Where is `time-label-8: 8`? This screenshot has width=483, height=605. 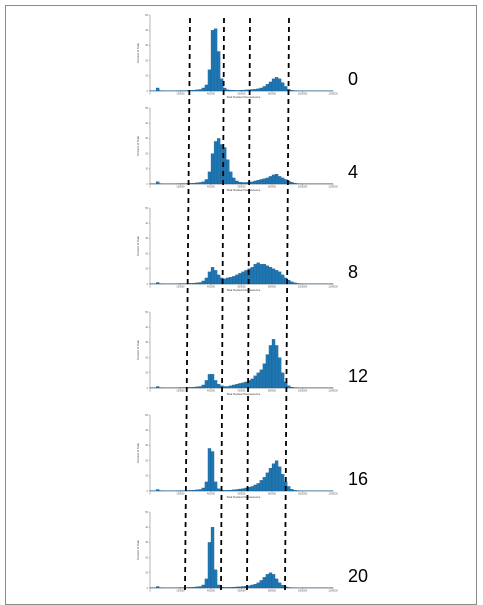
time-label-8: 8 is located at coordinates (353, 272).